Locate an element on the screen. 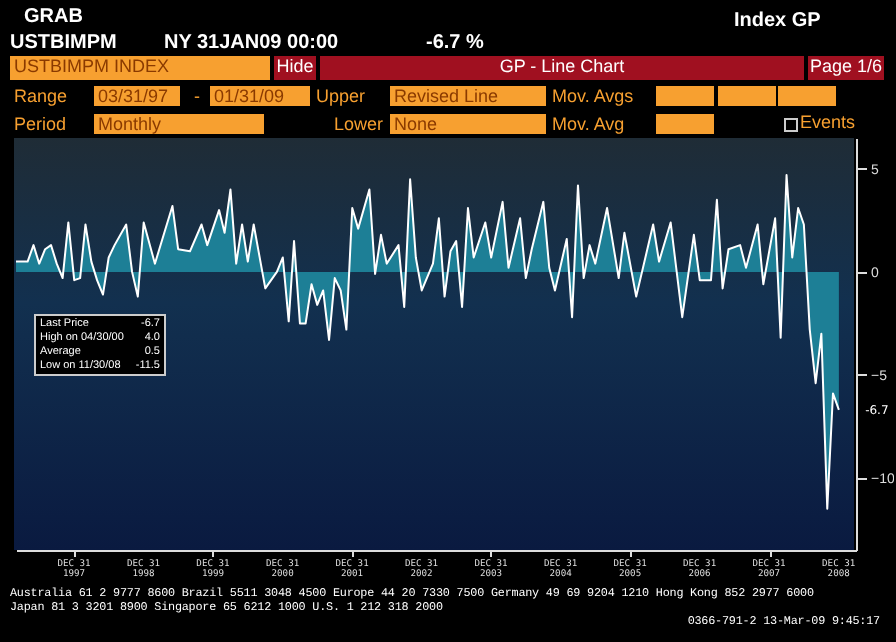  text: GP - Line Chart is located at coordinates (562, 68).